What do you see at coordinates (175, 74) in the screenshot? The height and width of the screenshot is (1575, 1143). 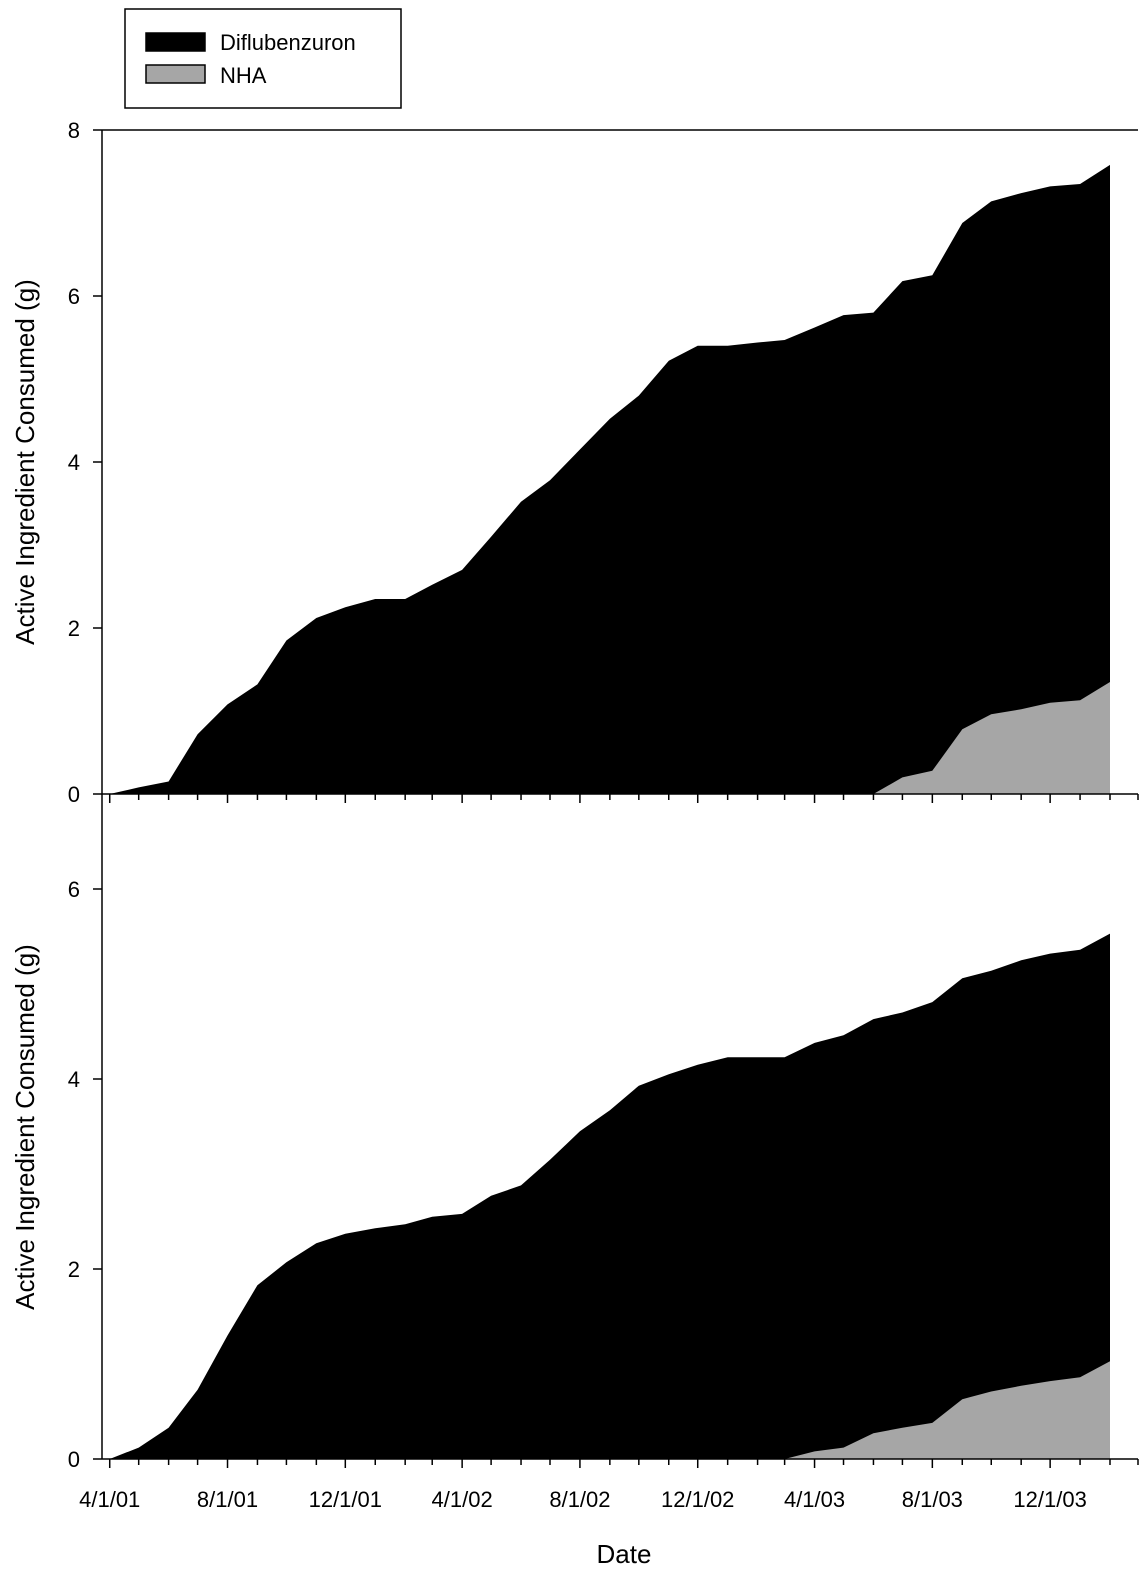 I see `legend-swatch-nha` at bounding box center [175, 74].